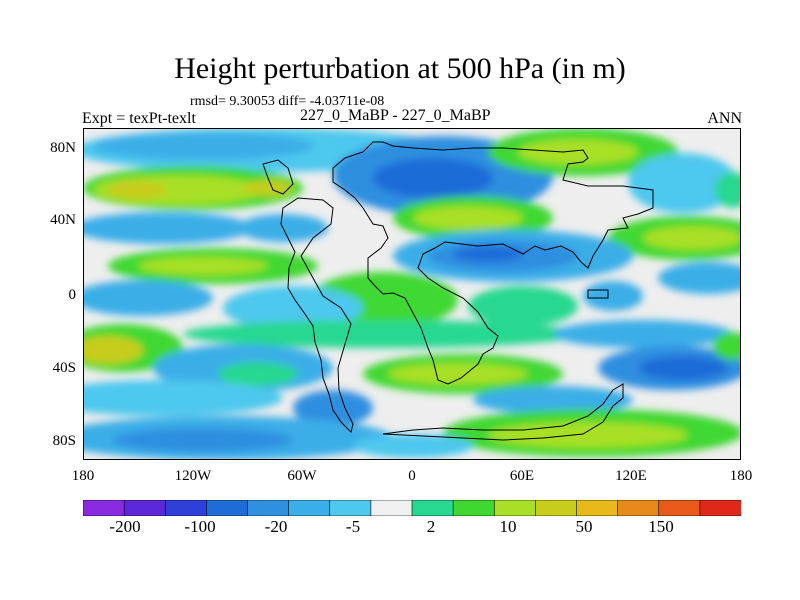  I want to click on greenland-outline, so click(278, 177).